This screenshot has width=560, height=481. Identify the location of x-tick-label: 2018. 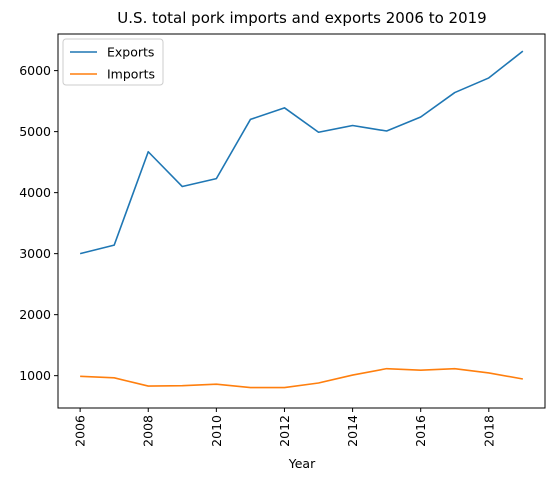
(488, 431).